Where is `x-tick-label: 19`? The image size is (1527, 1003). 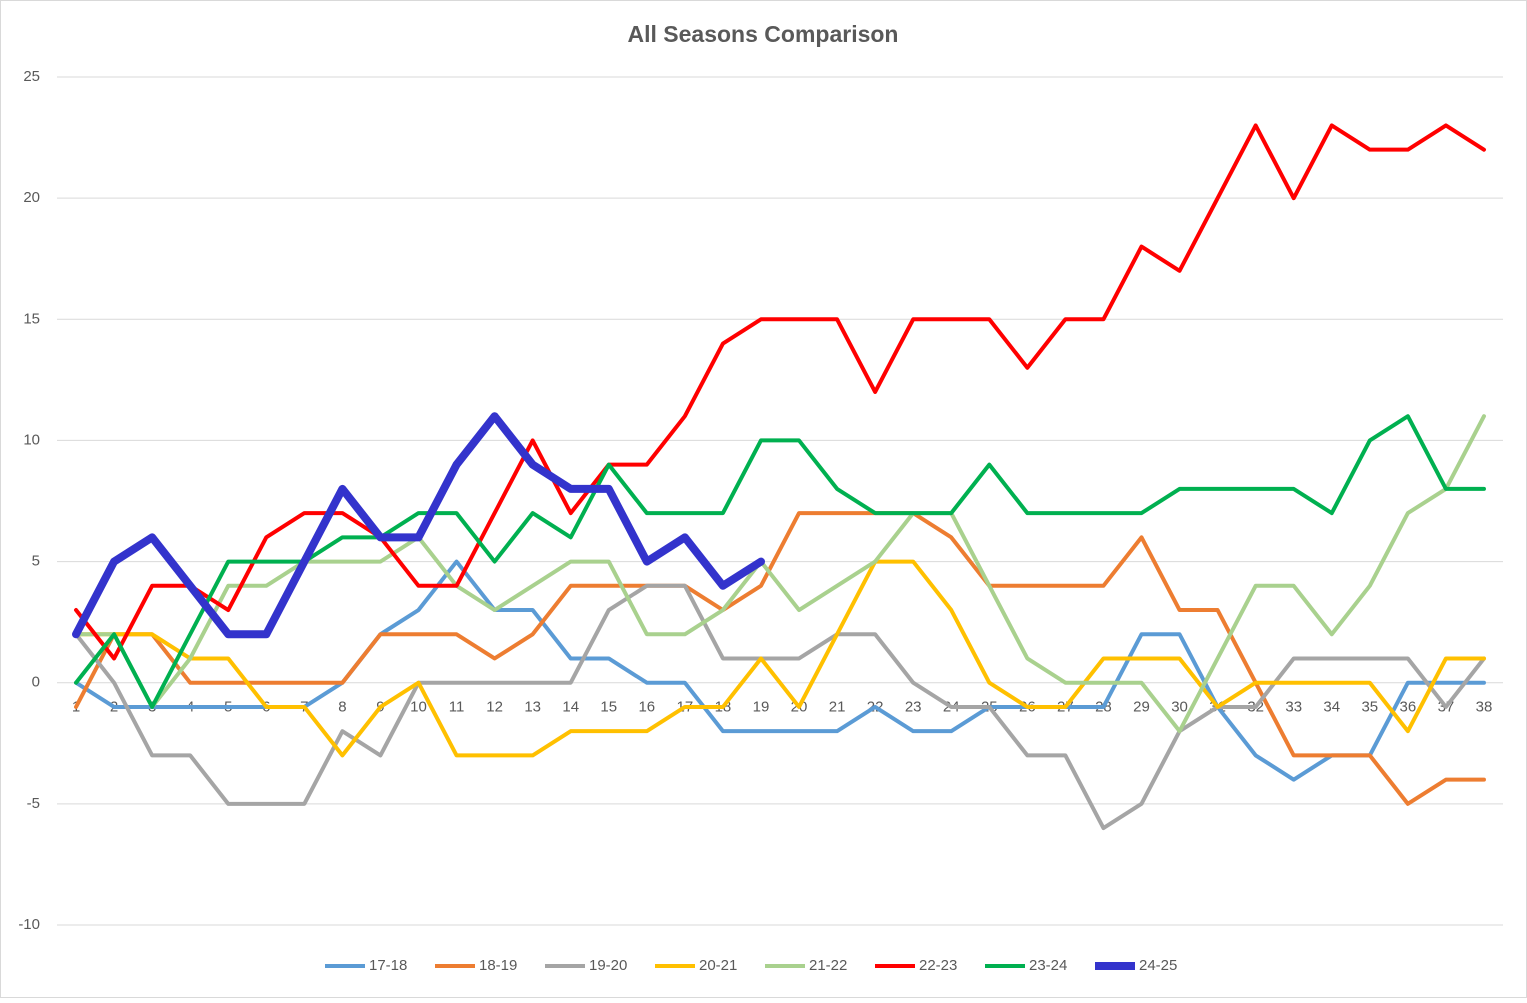
x-tick-label: 19 is located at coordinates (761, 707).